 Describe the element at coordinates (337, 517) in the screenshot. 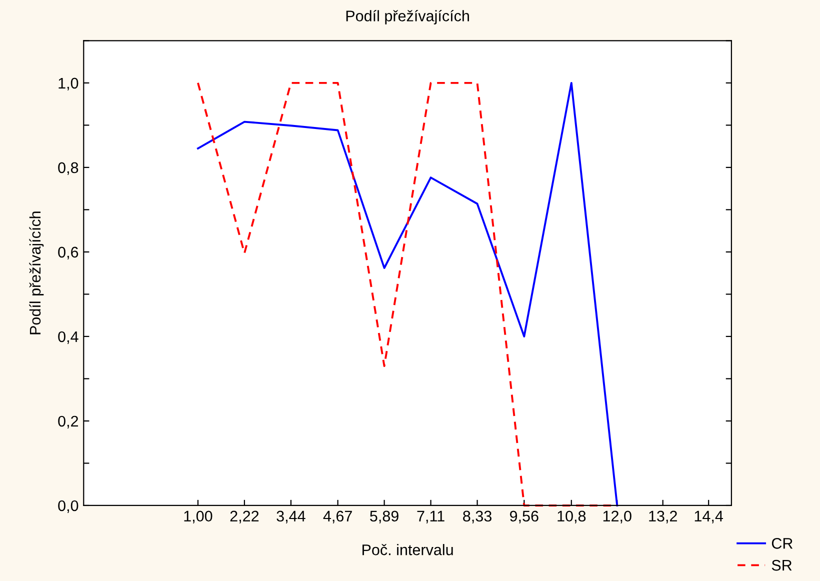

I see `x-tick-label: 4,67` at that location.